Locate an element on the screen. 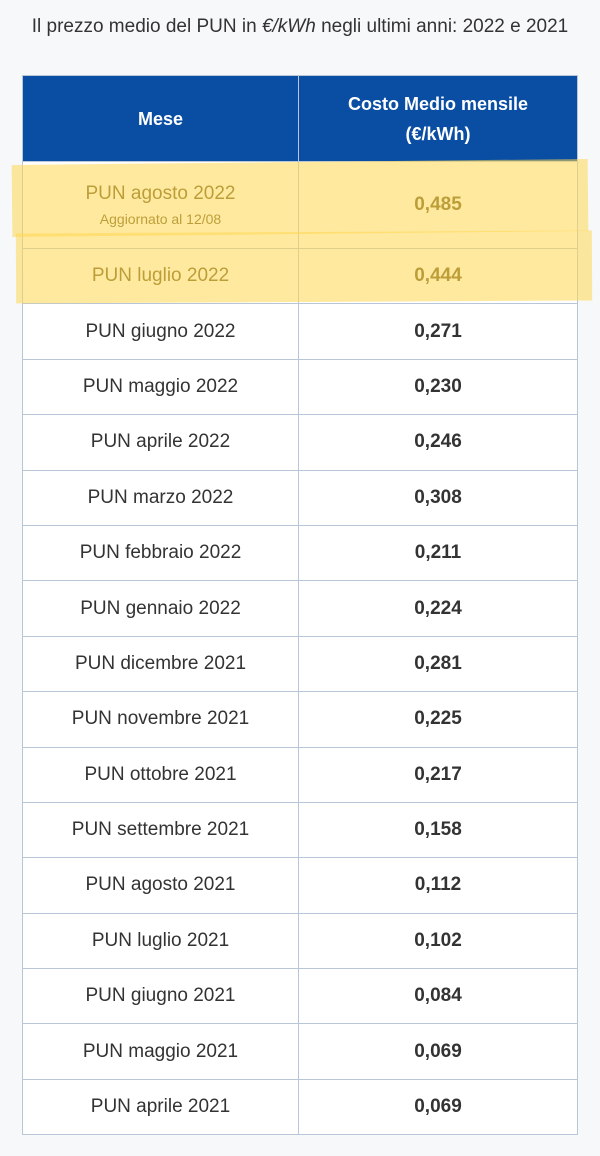 Image resolution: width=600 pixels, height=1156 pixels. month-label: PUN giugno 2022 is located at coordinates (160, 331).